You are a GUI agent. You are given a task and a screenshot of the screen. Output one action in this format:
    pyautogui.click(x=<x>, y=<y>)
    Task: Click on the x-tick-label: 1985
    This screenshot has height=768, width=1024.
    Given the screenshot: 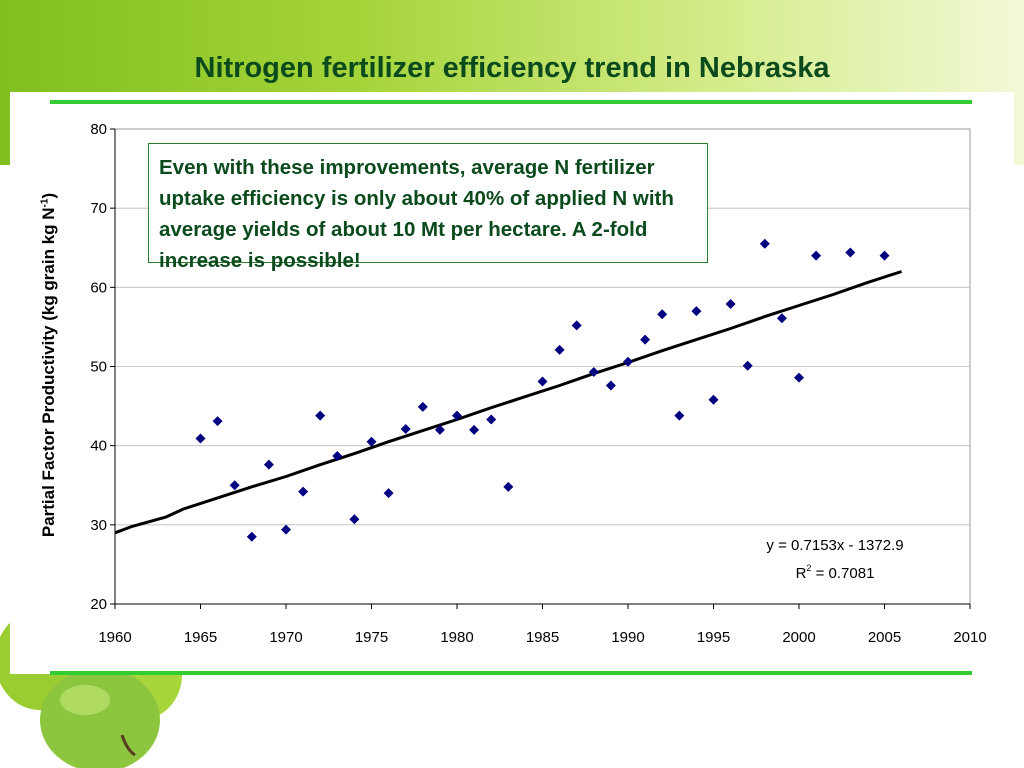 What is the action you would take?
    pyautogui.click(x=542, y=637)
    